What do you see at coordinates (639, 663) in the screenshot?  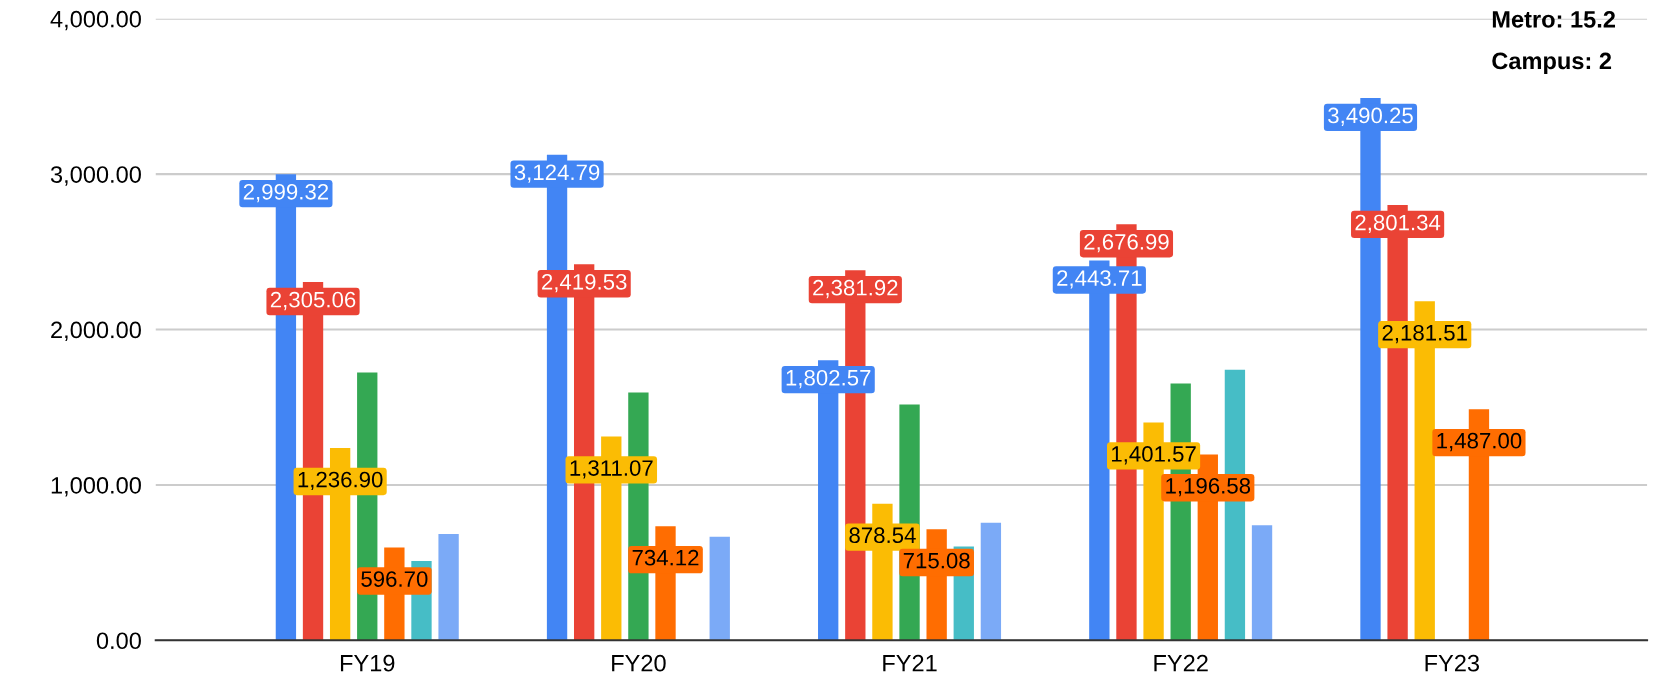 I see `x-tick-label: FY20` at bounding box center [639, 663].